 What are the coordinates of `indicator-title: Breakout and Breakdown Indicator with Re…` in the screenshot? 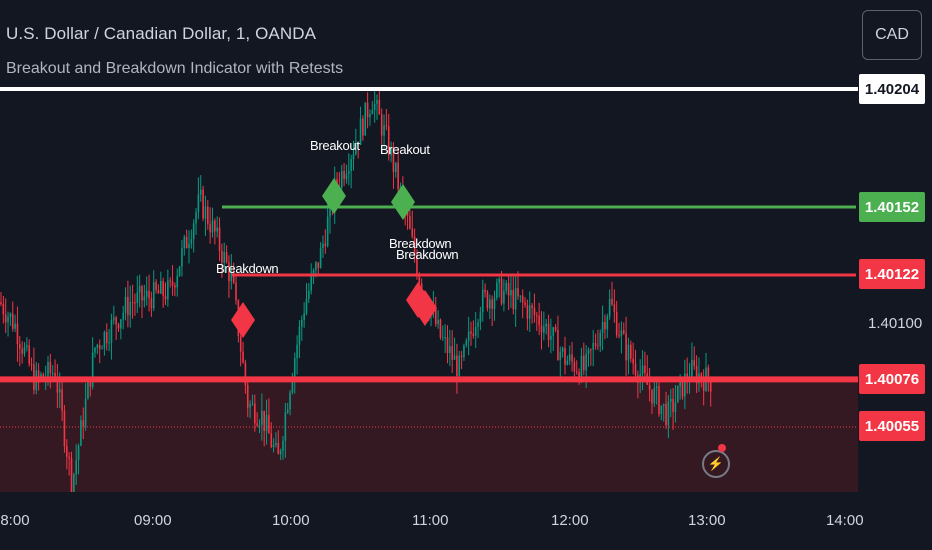 It's located at (175, 68).